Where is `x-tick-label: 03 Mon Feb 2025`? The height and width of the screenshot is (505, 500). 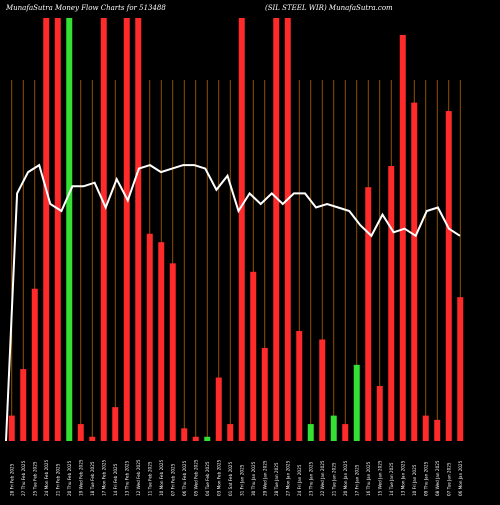 x-tick-label: 03 Mon Feb 2025 is located at coordinates (218, 477).